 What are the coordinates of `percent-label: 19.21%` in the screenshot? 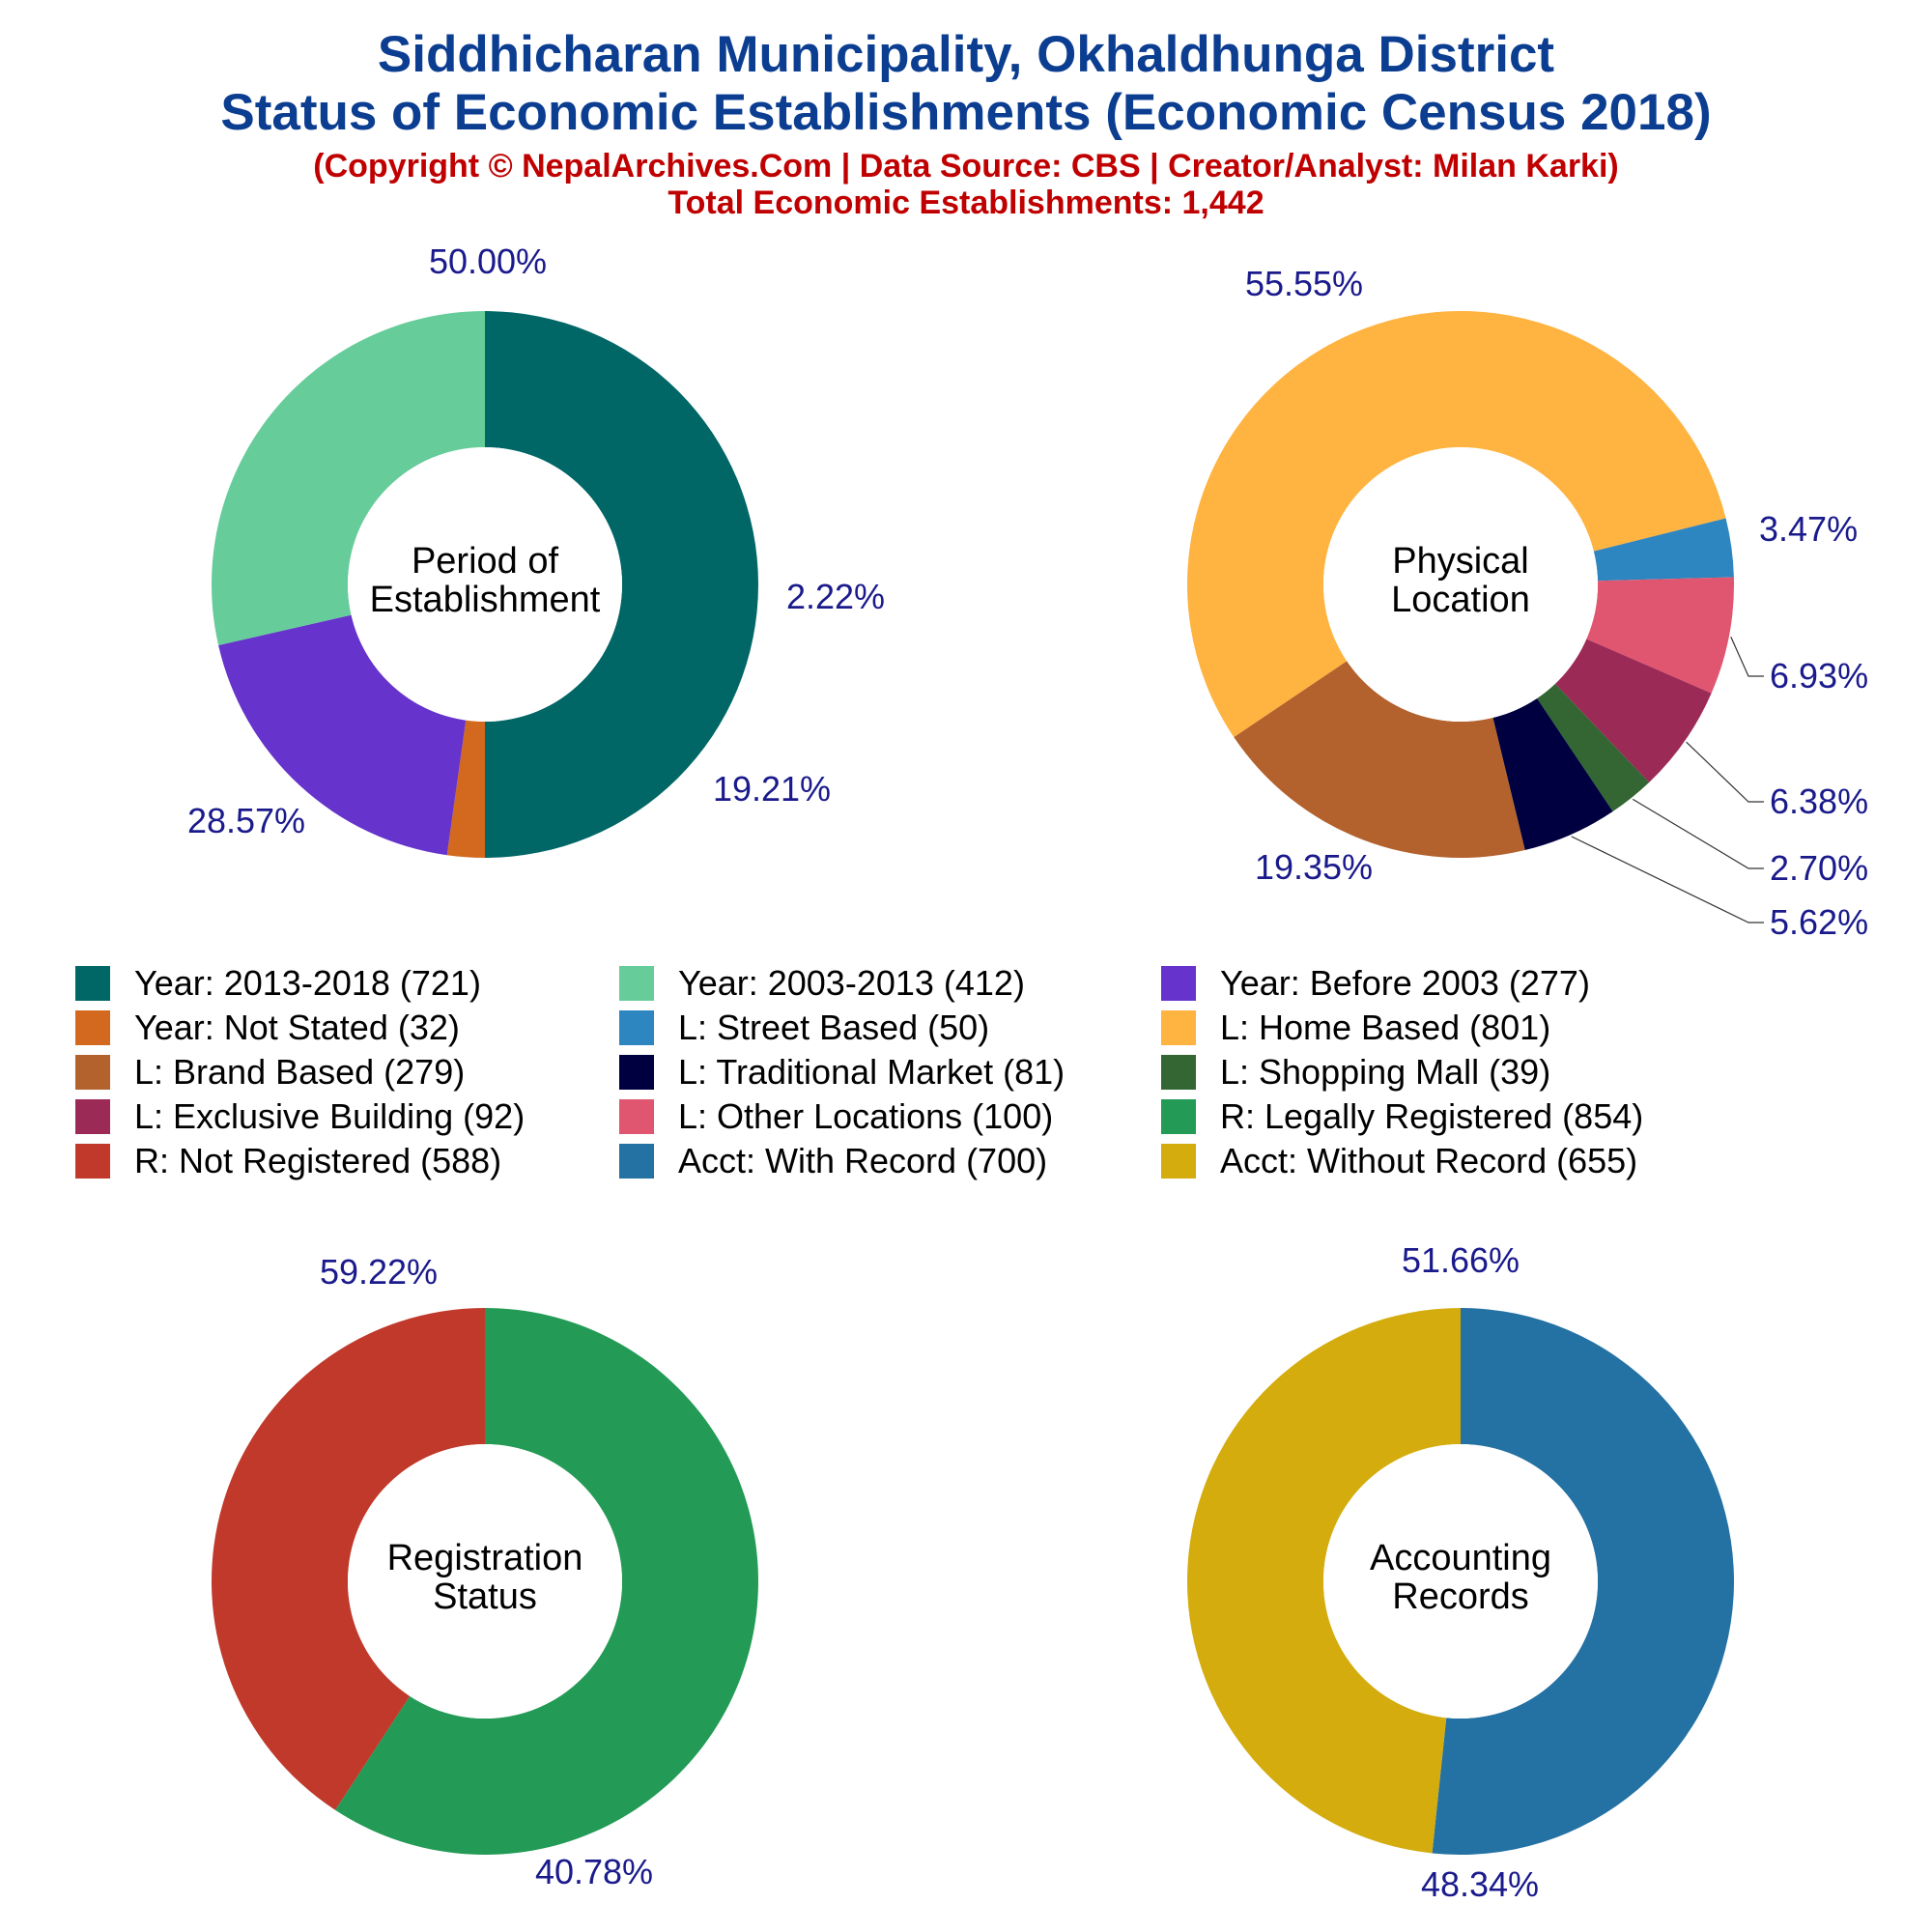 It's located at (772, 789).